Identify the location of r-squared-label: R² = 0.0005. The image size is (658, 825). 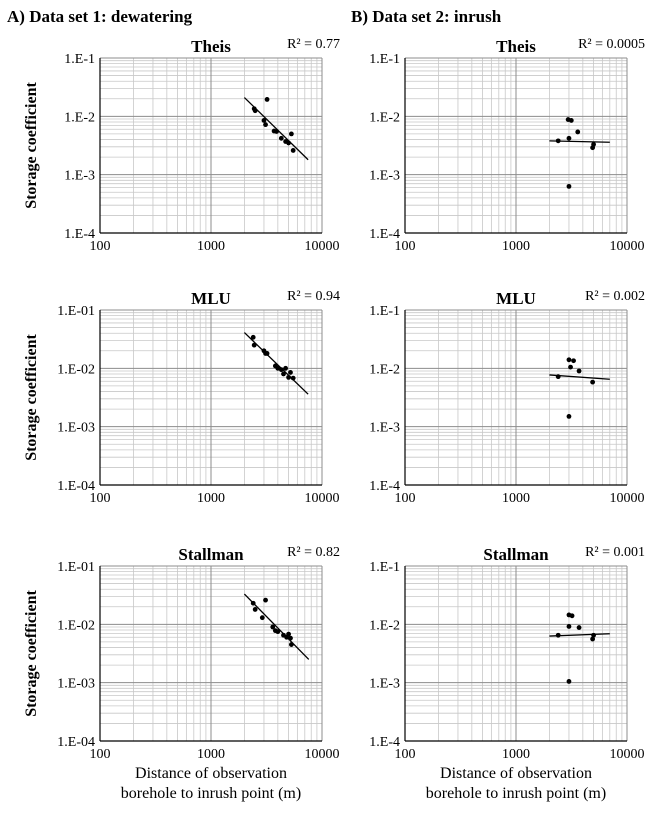
(611, 44).